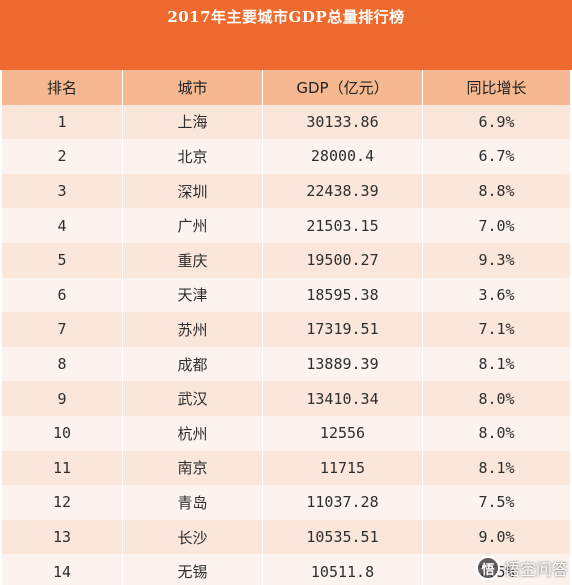 This screenshot has width=572, height=585. Describe the element at coordinates (192, 225) in the screenshot. I see `cell-city: 广州` at that location.